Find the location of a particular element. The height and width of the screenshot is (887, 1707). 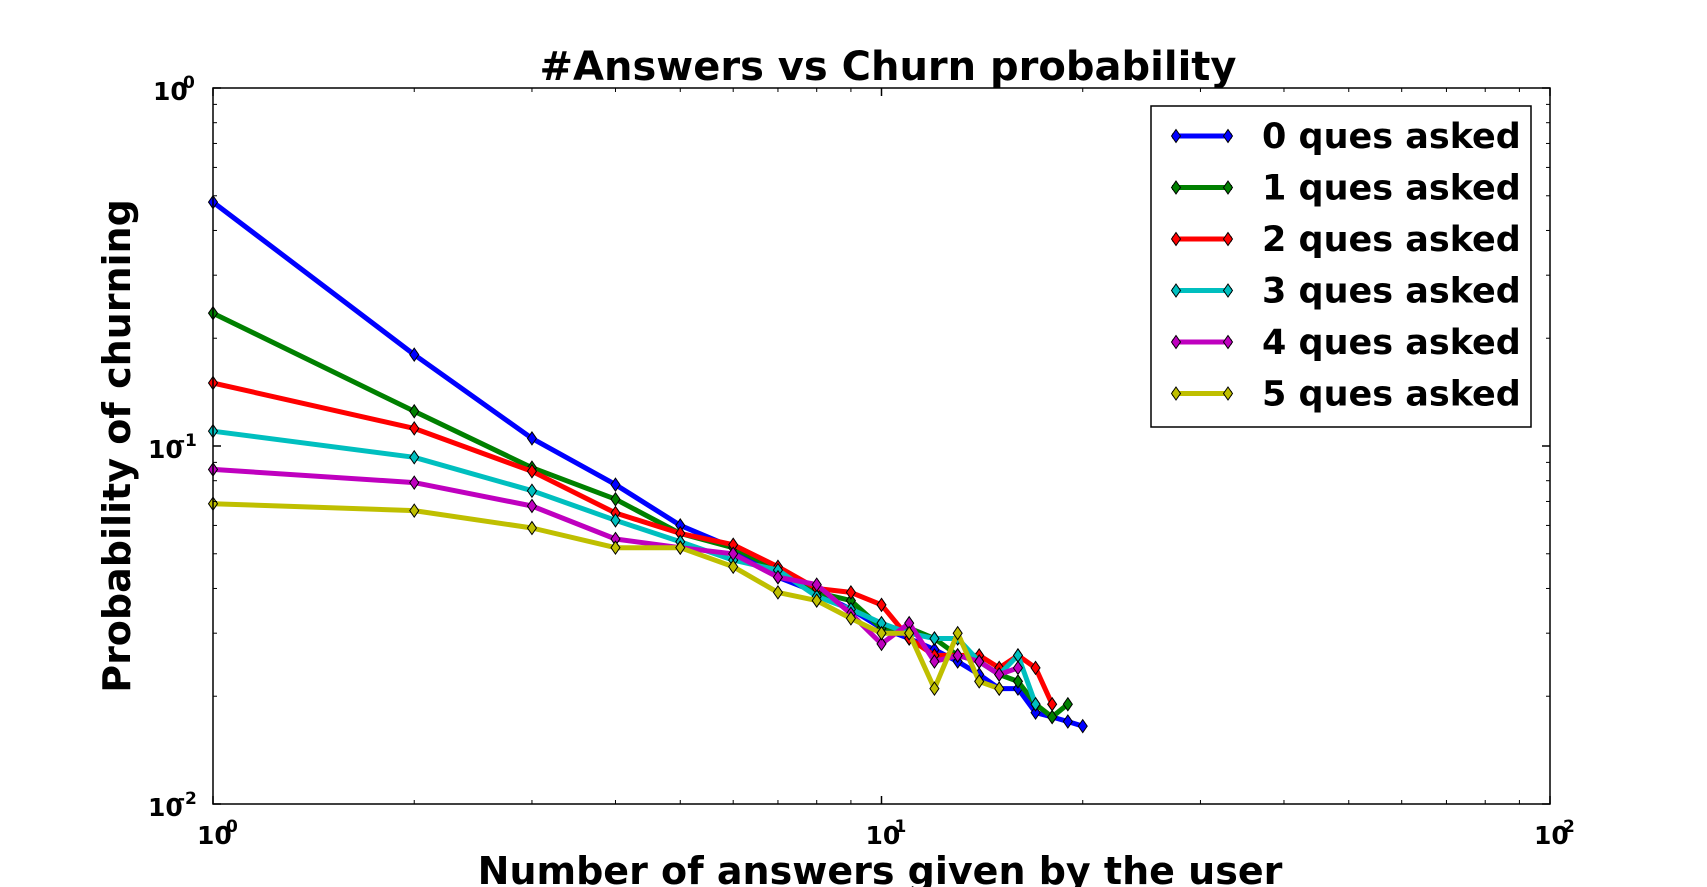

y-tick-label-exponent: -2 is located at coordinates (187, 799).